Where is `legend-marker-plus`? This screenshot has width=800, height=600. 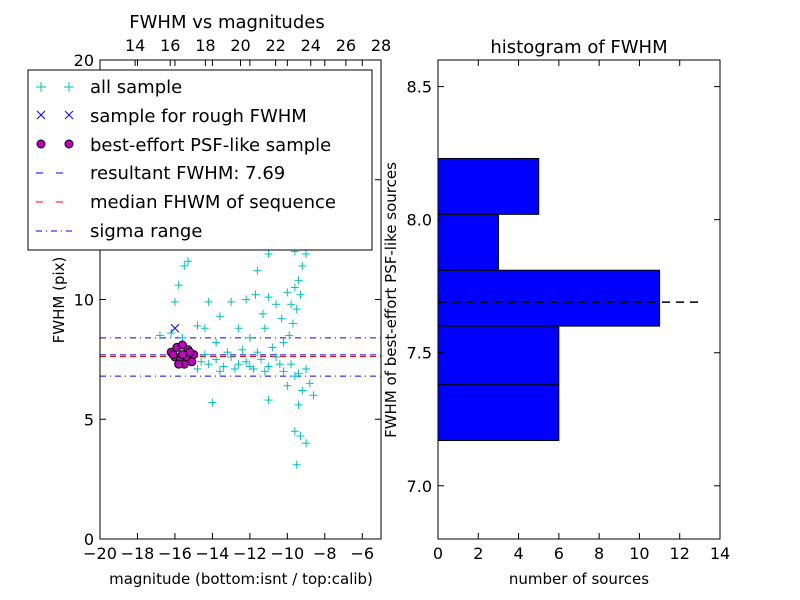 legend-marker-plus is located at coordinates (55, 87).